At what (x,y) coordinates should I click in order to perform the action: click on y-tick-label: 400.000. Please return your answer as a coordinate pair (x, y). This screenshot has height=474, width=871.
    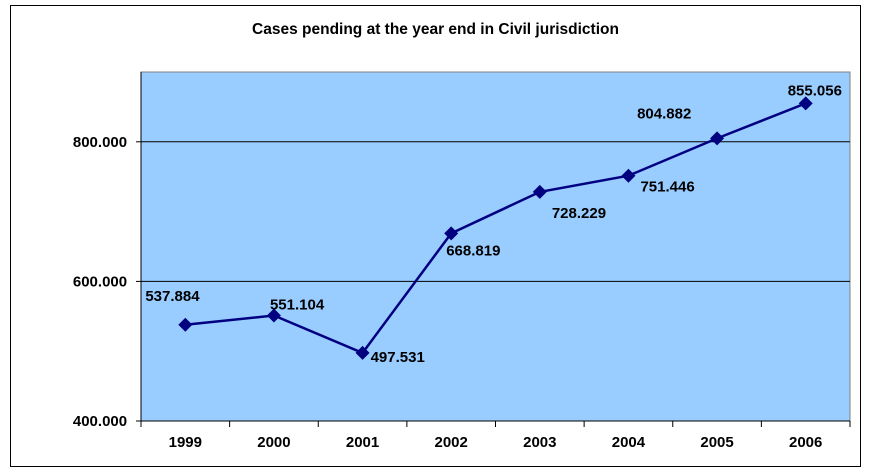
    Looking at the image, I should click on (100, 421).